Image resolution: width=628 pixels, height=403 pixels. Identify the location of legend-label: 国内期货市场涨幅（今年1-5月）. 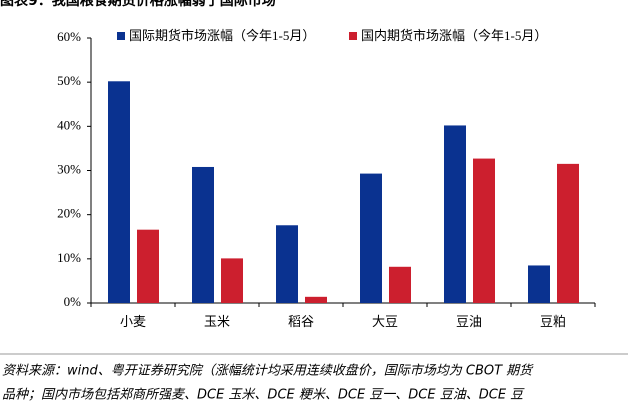
(454, 35).